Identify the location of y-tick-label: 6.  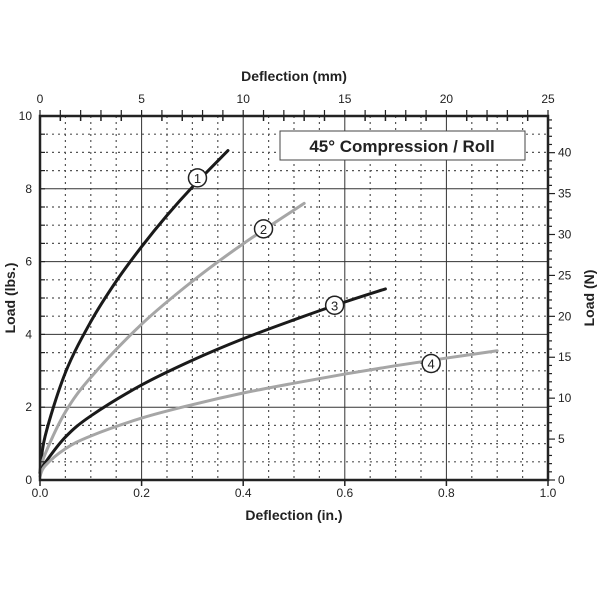
(28, 262).